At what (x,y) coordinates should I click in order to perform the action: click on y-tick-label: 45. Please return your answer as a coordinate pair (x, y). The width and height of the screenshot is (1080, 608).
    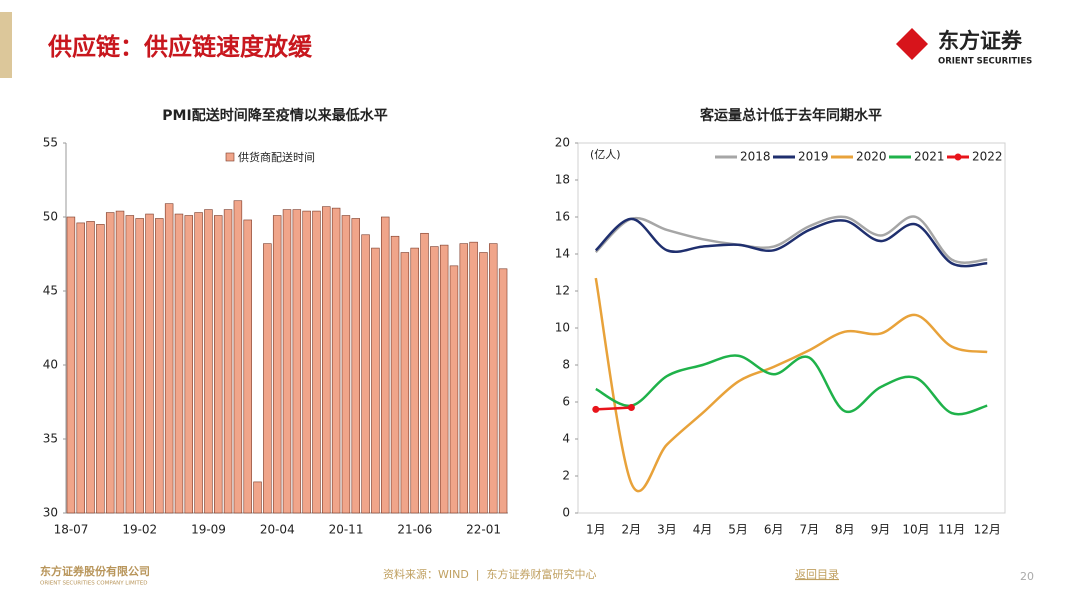
    Looking at the image, I should click on (50, 291).